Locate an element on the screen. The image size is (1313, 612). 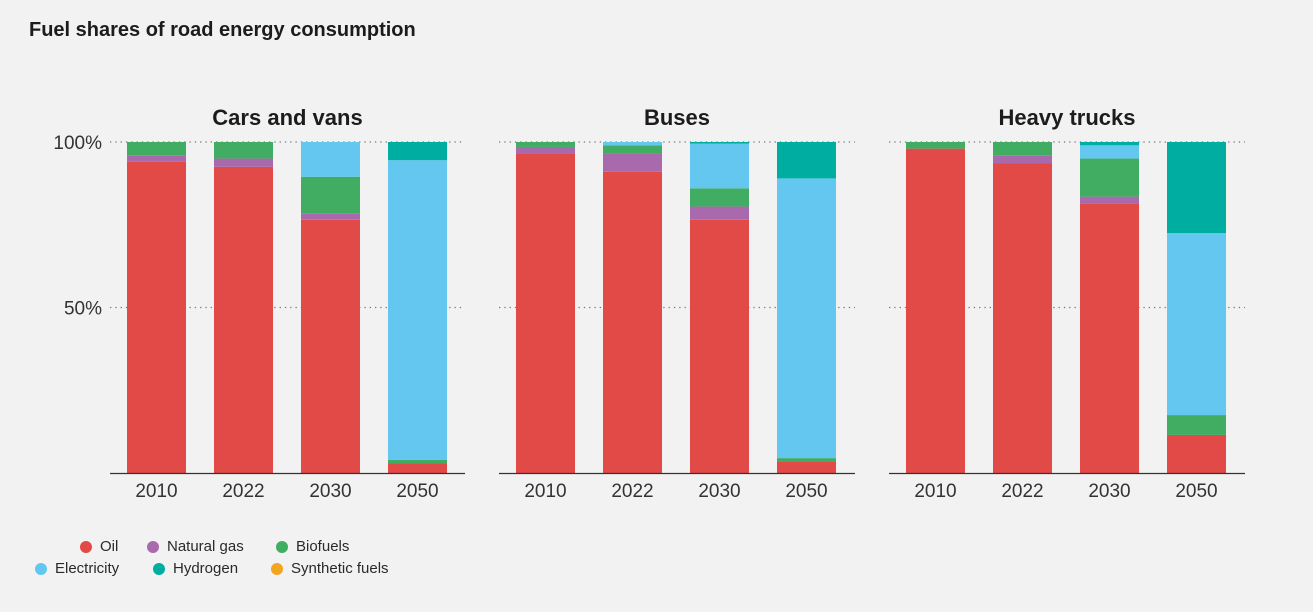
legend-swatch-oil is located at coordinates (86, 546).